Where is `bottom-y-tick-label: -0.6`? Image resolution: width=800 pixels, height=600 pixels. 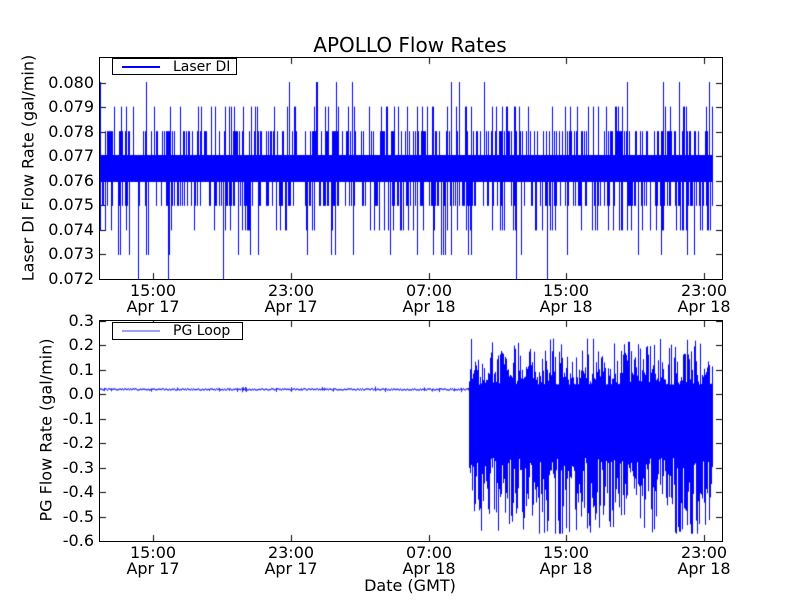 bottom-y-tick-label: -0.6 is located at coordinates (78, 540).